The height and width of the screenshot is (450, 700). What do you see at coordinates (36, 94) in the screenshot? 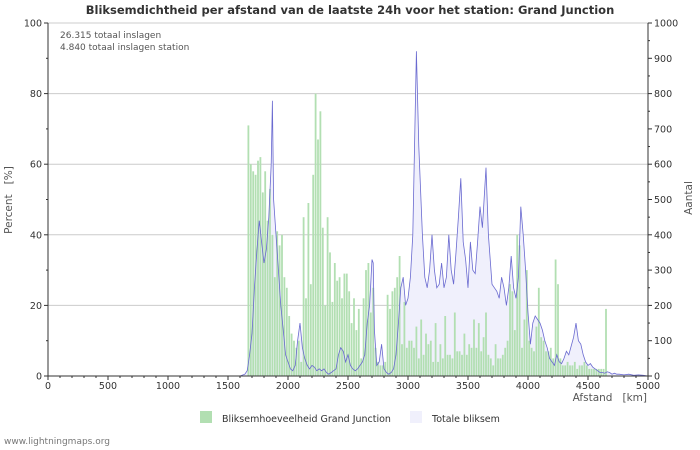
I see `y-left-tick-label: 80` at bounding box center [36, 94].